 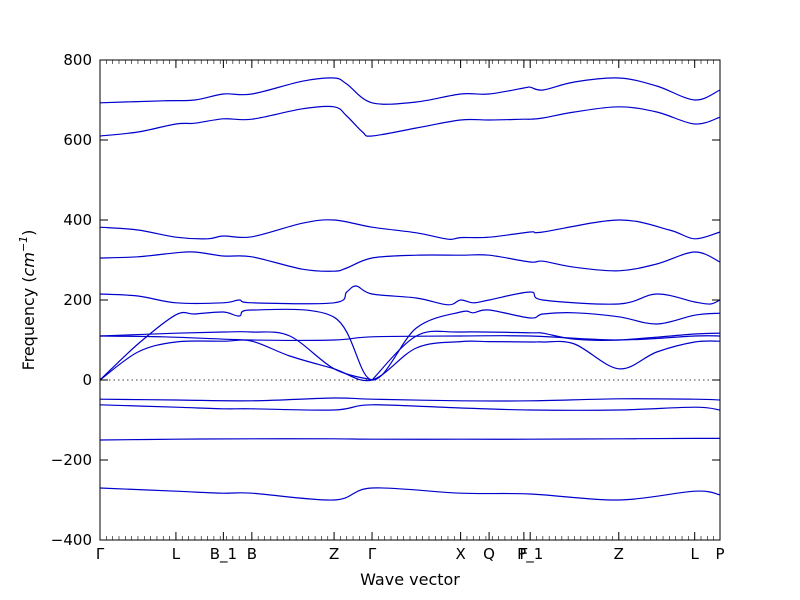 What do you see at coordinates (460, 554) in the screenshot?
I see `x-tick-label: X` at bounding box center [460, 554].